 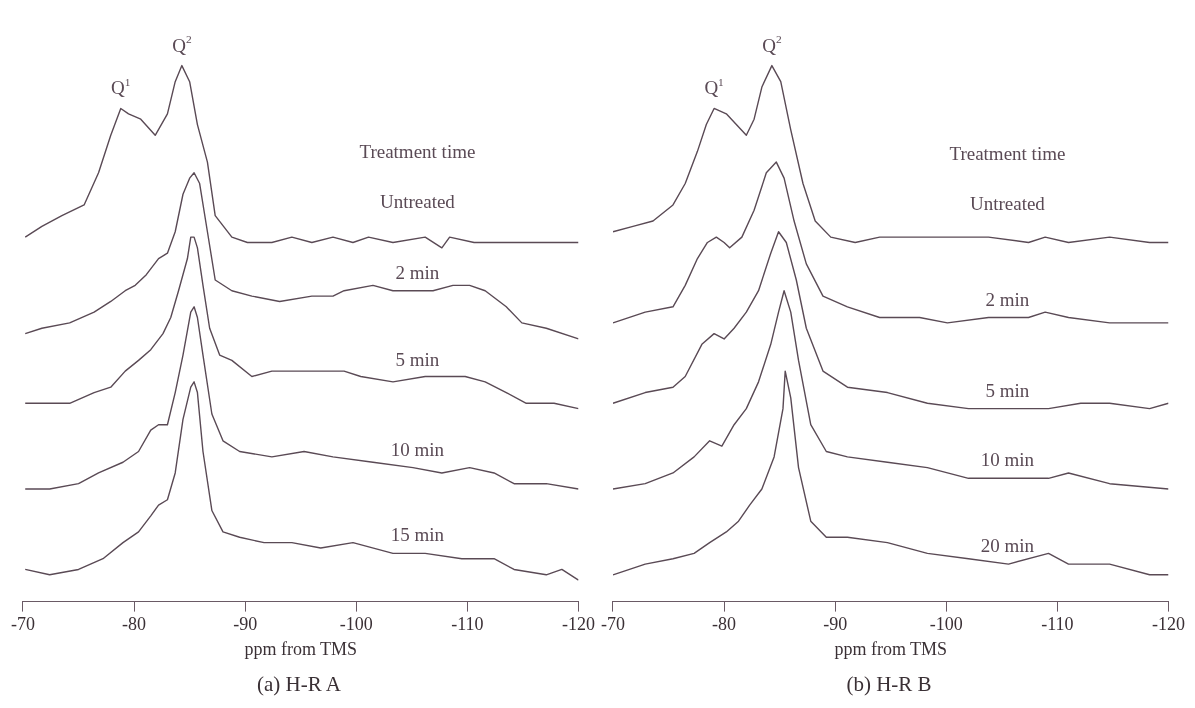 I want to click on series-label: 20 min, so click(x=1007, y=545).